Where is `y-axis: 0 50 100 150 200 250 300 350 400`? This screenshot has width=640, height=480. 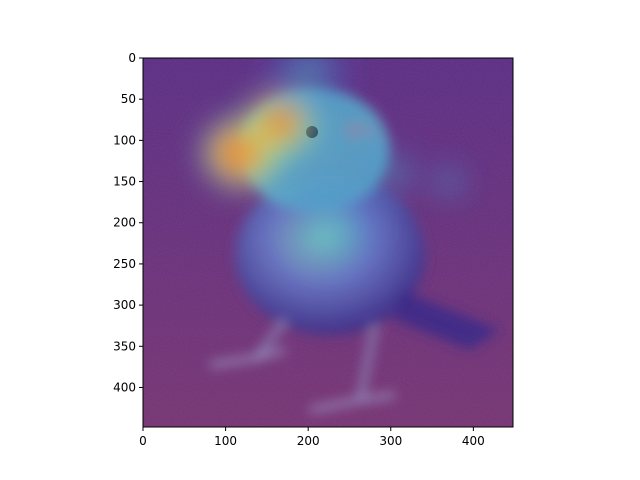 y-axis: 0 50 100 150 200 250 300 350 400 is located at coordinates (128, 222).